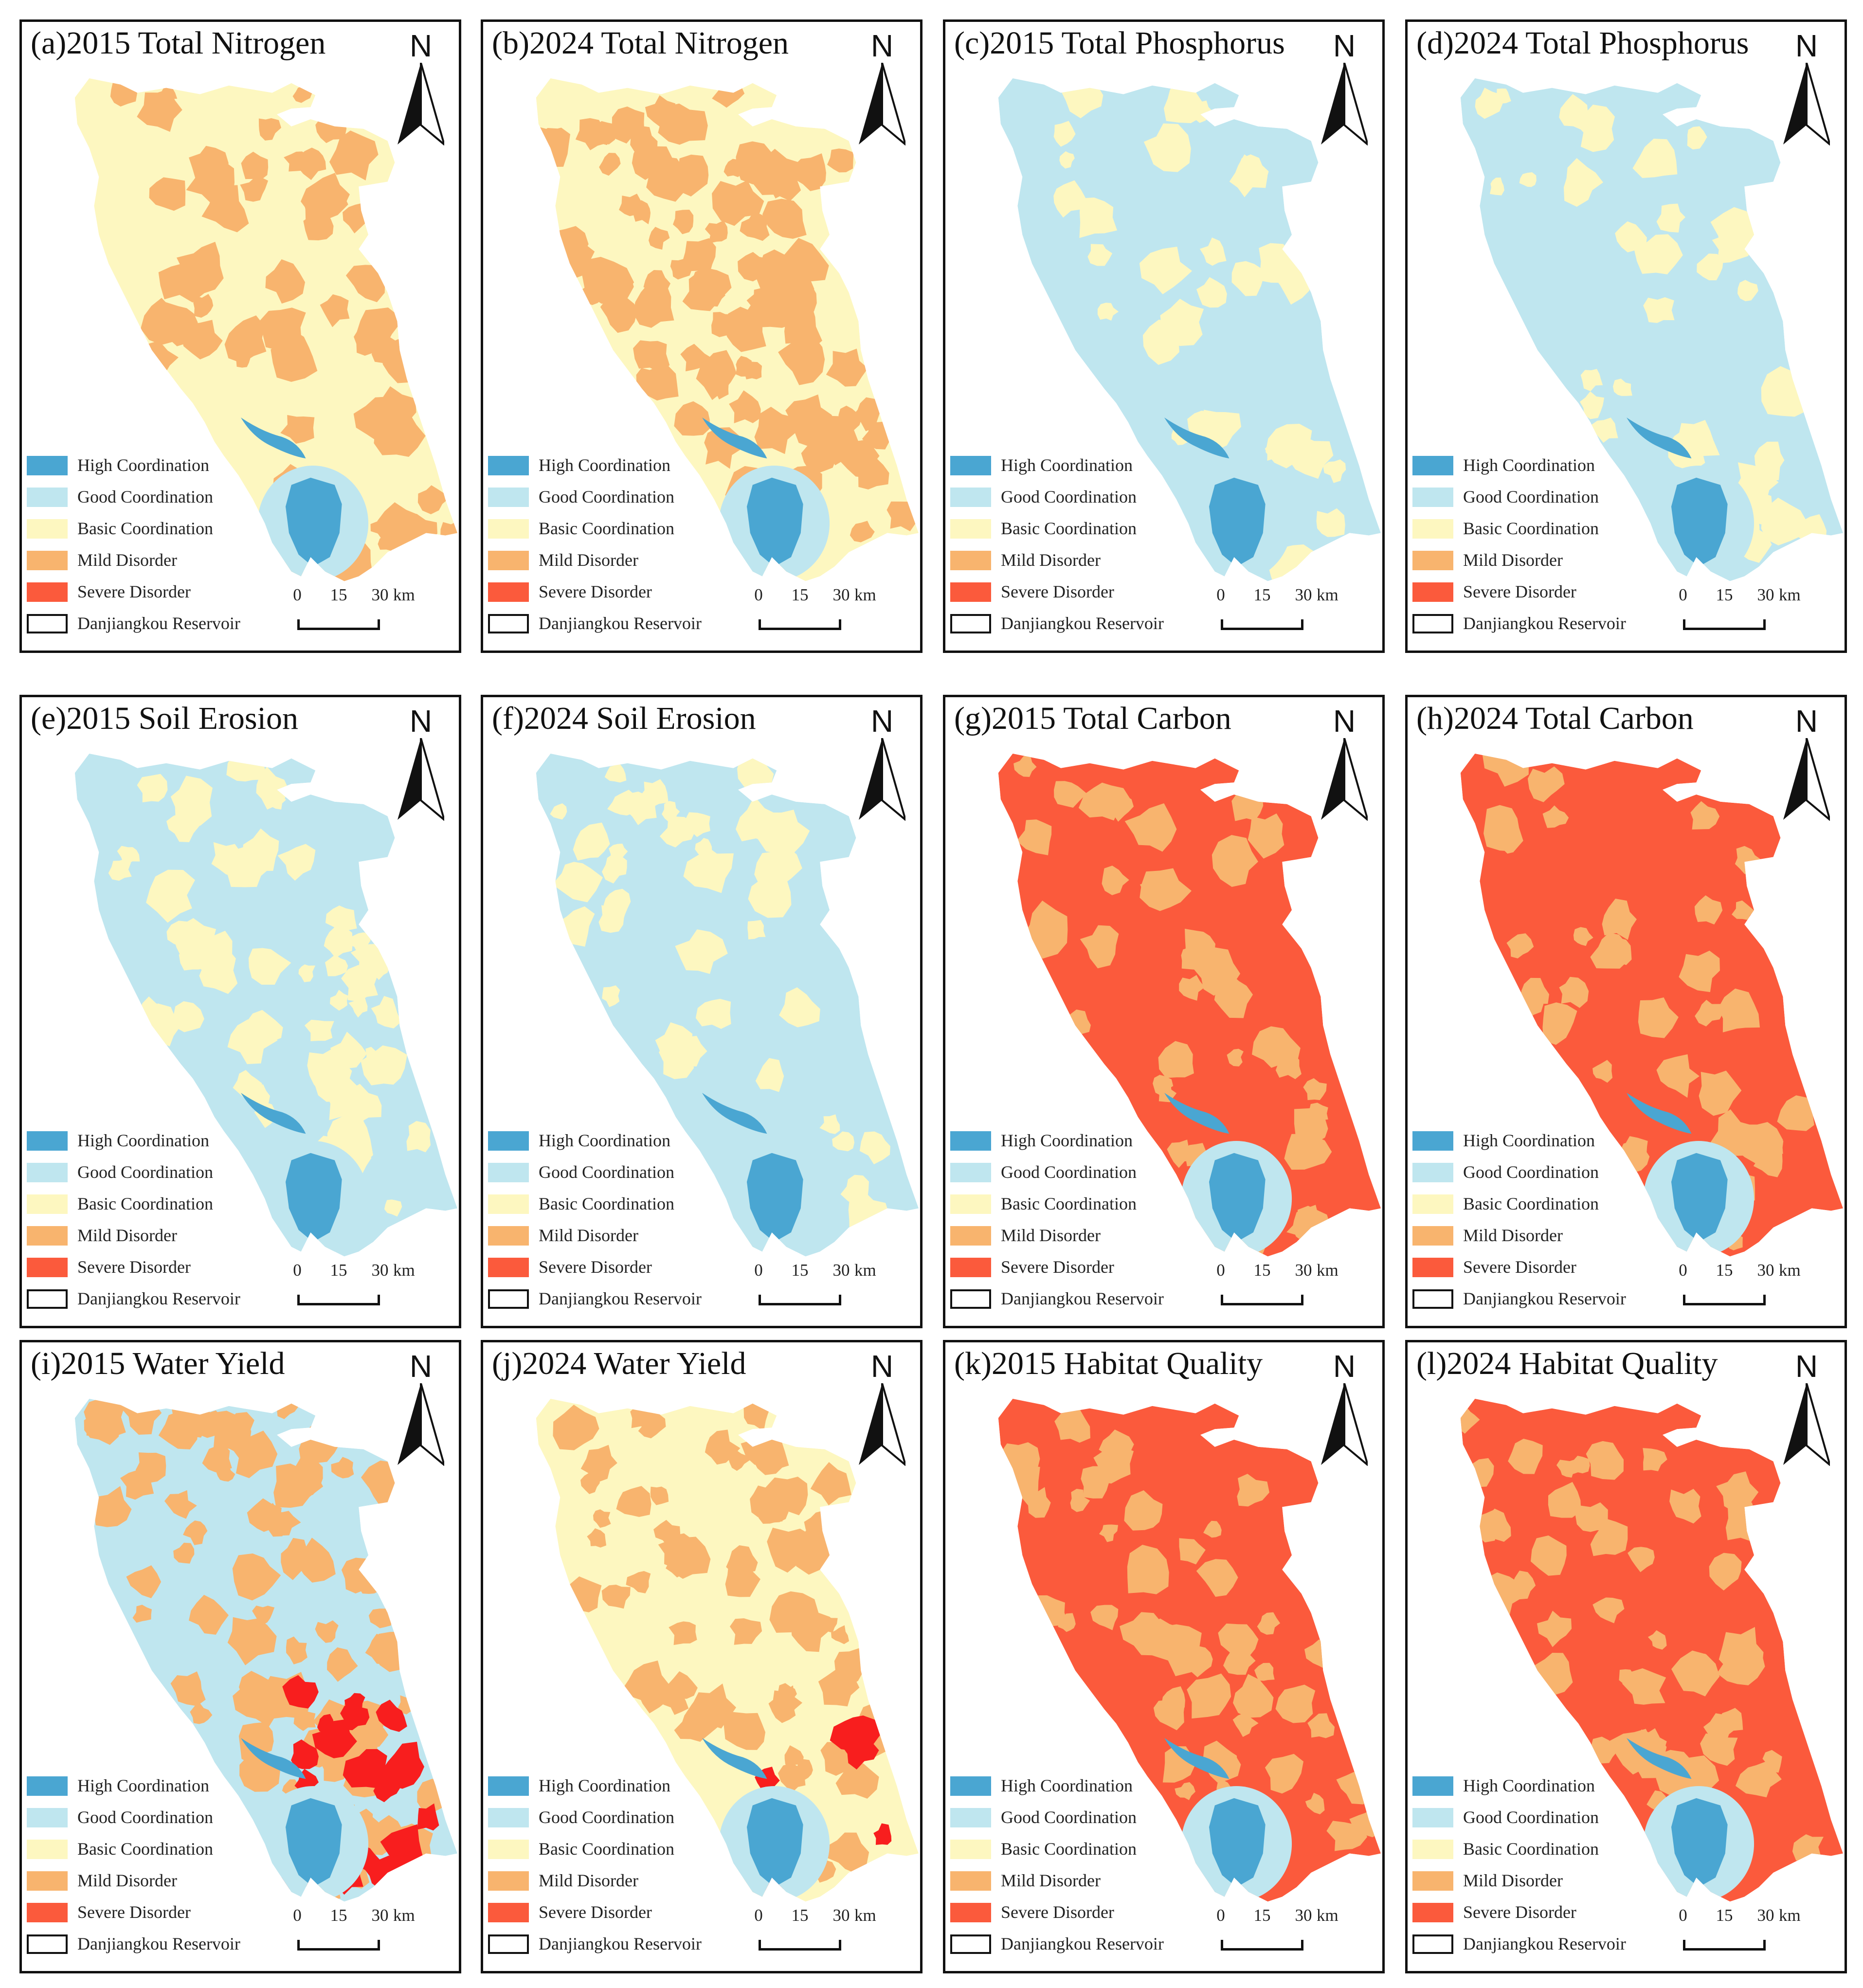 The width and height of the screenshot is (1863, 1988). I want to click on north-letter: N, so click(421, 1366).